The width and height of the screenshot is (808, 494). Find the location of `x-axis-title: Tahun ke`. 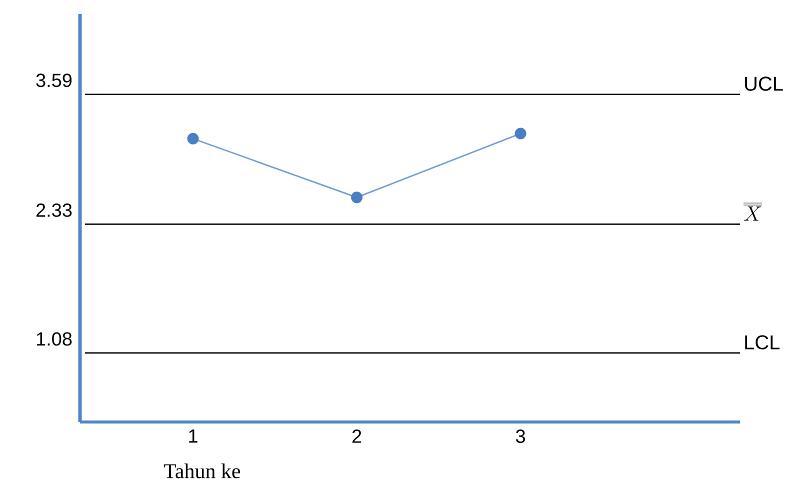

x-axis-title: Tahun ke is located at coordinates (202, 471).